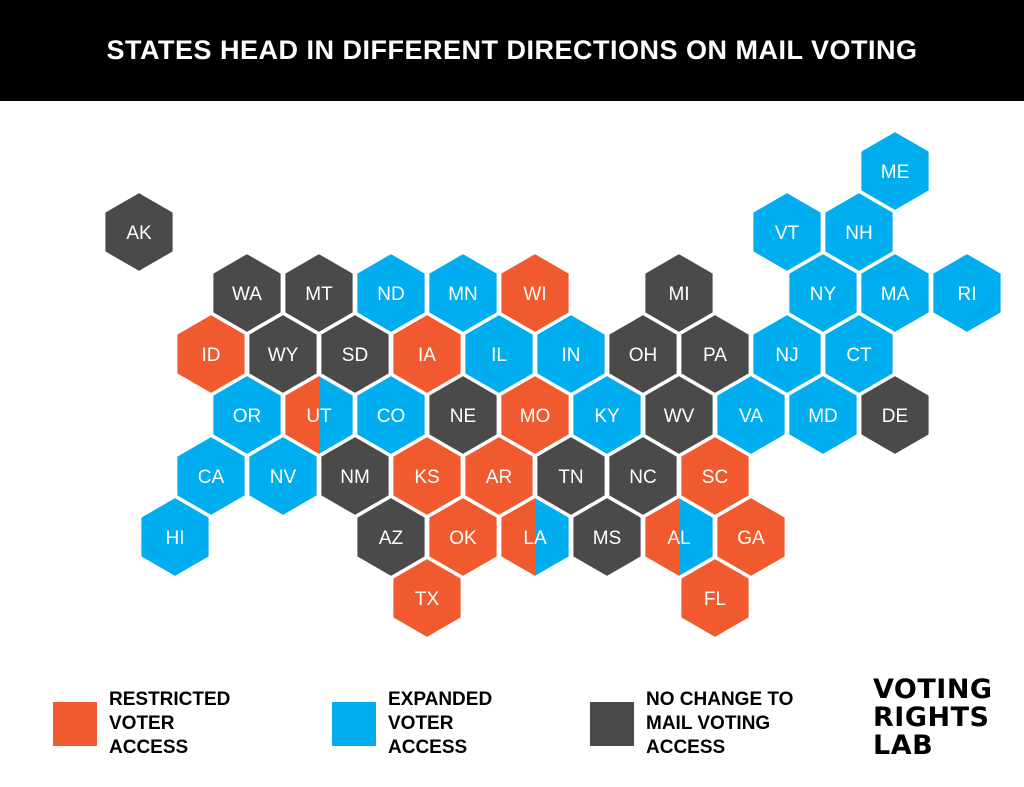 This screenshot has height=787, width=1024. I want to click on state-label-wa: WA, so click(247, 294).